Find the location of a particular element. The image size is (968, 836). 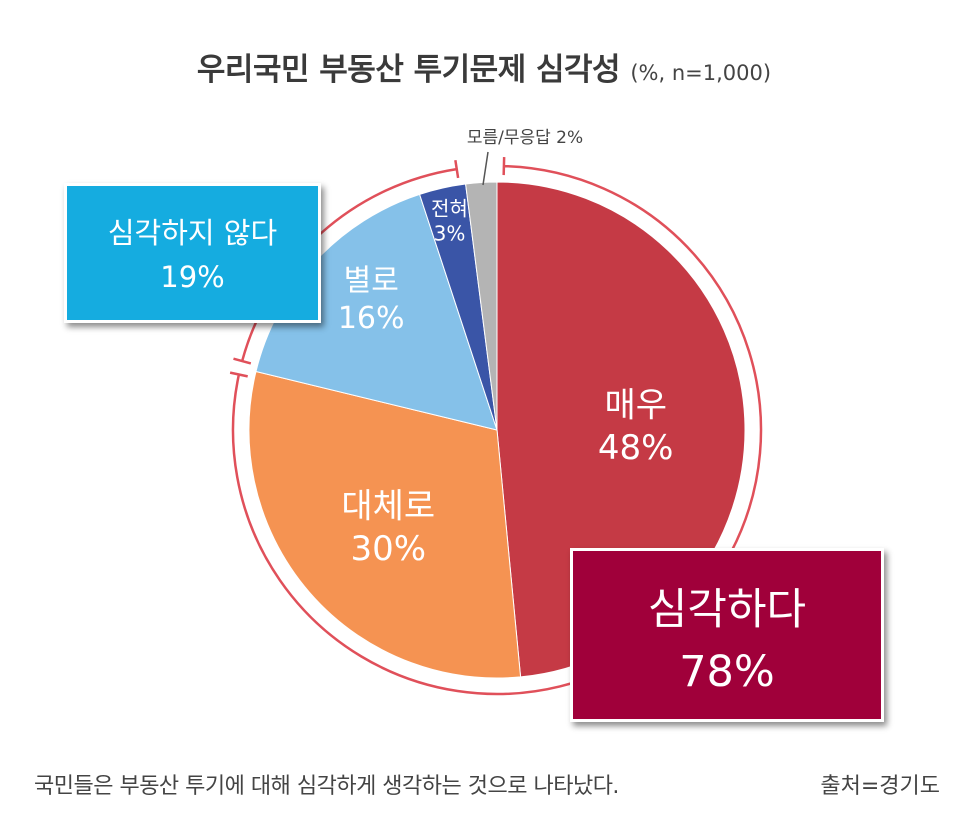

unknown-slice-outside-label: 모름/무응답 2% is located at coordinates (525, 138).